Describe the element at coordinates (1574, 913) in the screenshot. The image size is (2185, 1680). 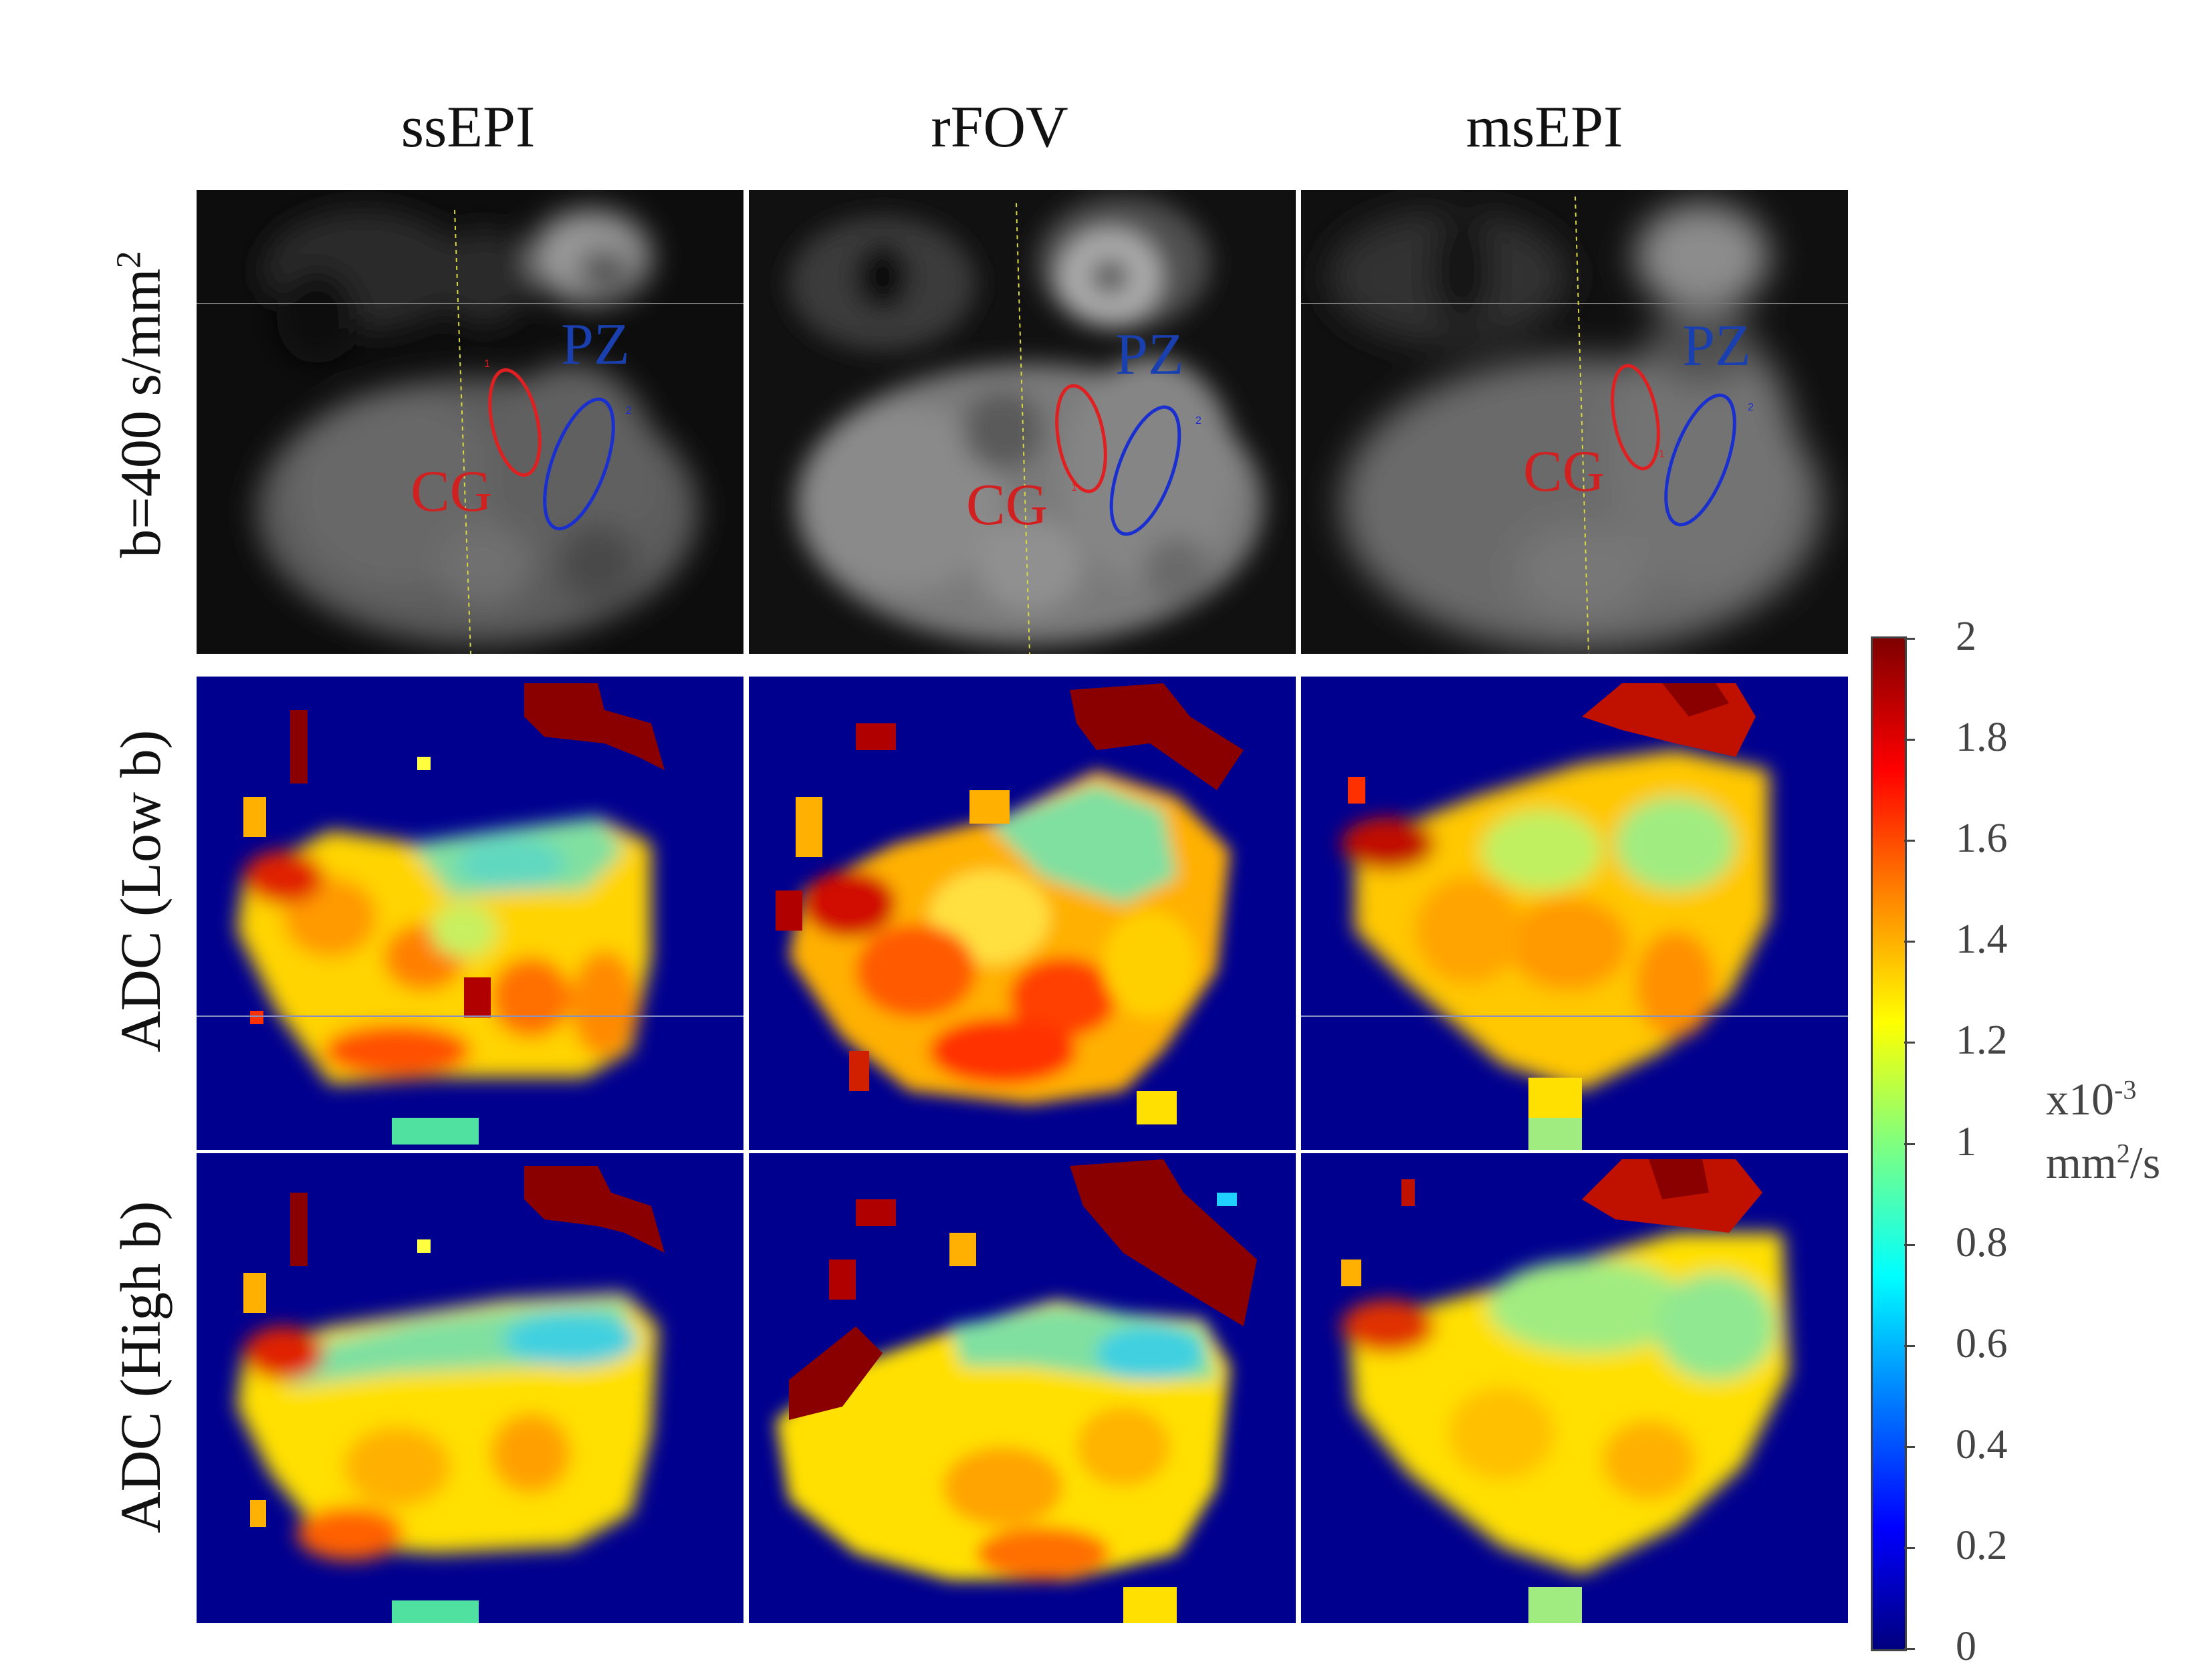
I see `adc-low-map-msepi` at that location.